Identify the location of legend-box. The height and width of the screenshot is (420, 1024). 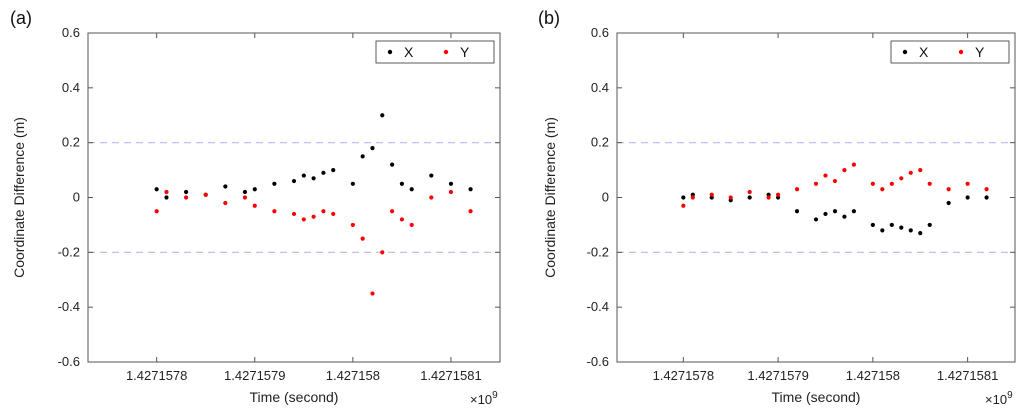
(435, 52).